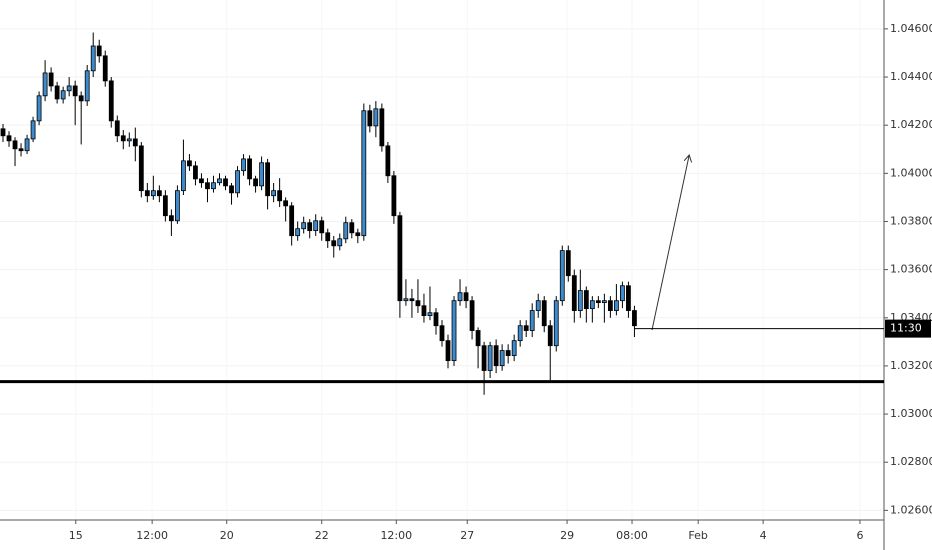  I want to click on x-tick-label: 22, so click(322, 535).